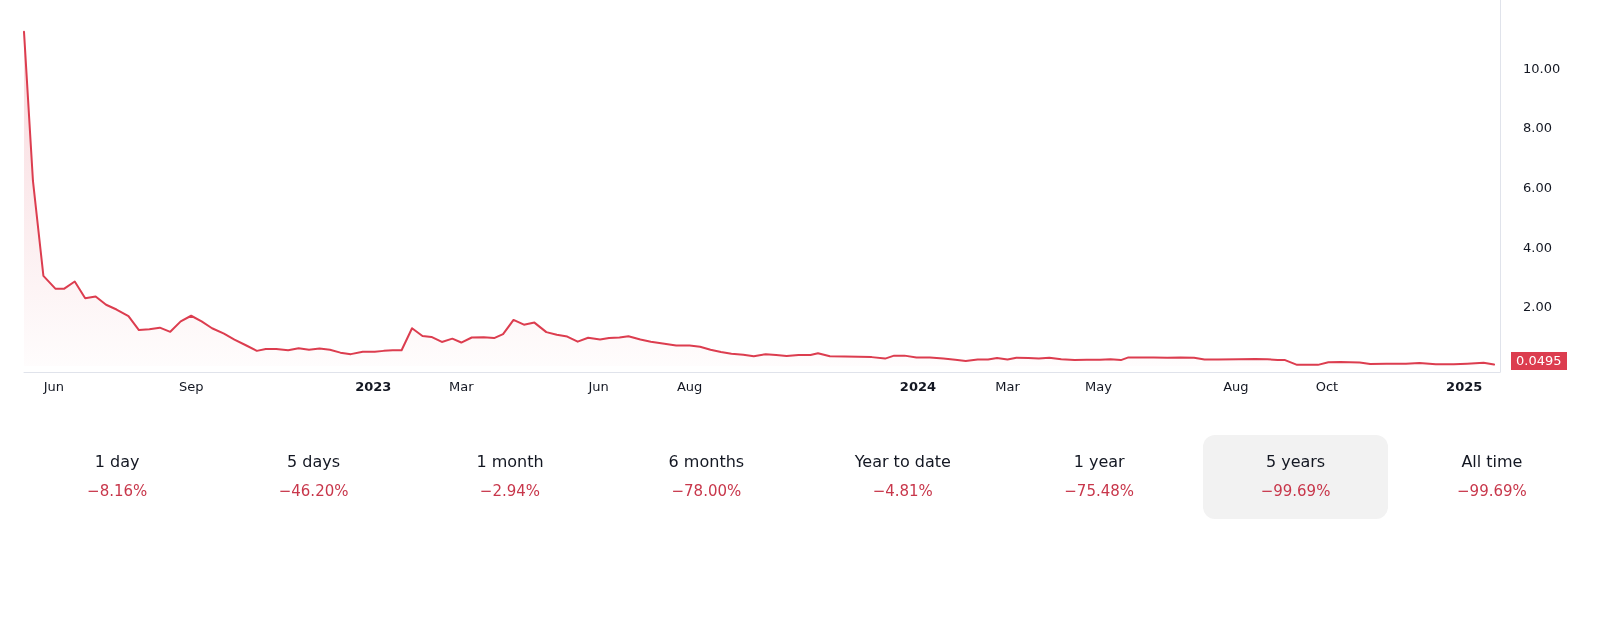 This screenshot has height=629, width=1600. What do you see at coordinates (1542, 68) in the screenshot?
I see `y-tick-label: 10.00` at bounding box center [1542, 68].